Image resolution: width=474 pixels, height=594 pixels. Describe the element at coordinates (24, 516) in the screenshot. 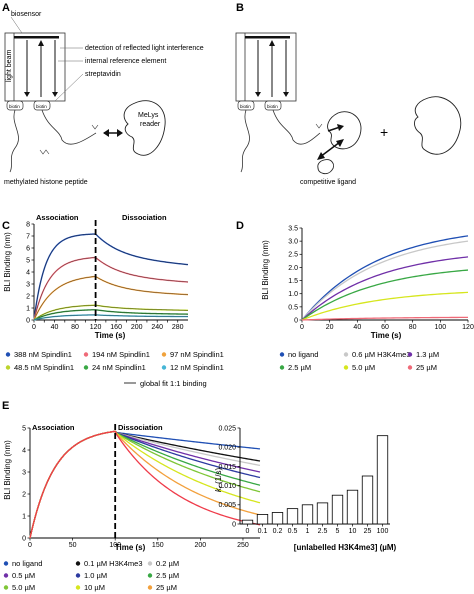

I see `chart-e-y-tick-label: 1` at that location.